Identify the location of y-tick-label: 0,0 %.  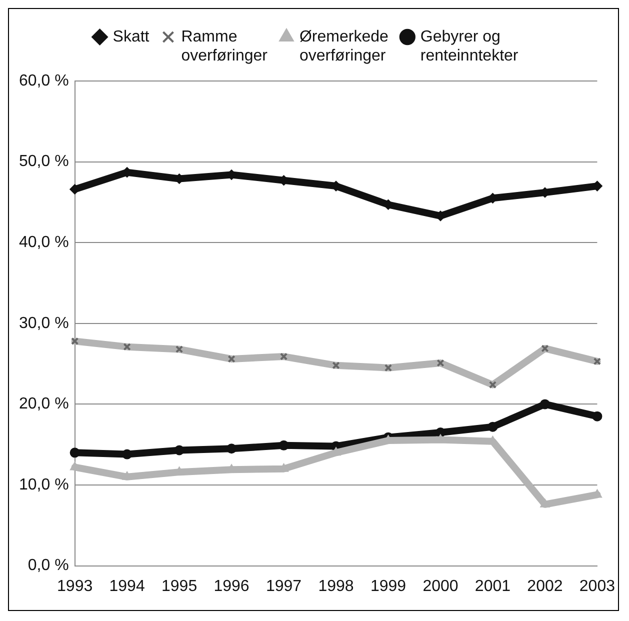
(48, 565).